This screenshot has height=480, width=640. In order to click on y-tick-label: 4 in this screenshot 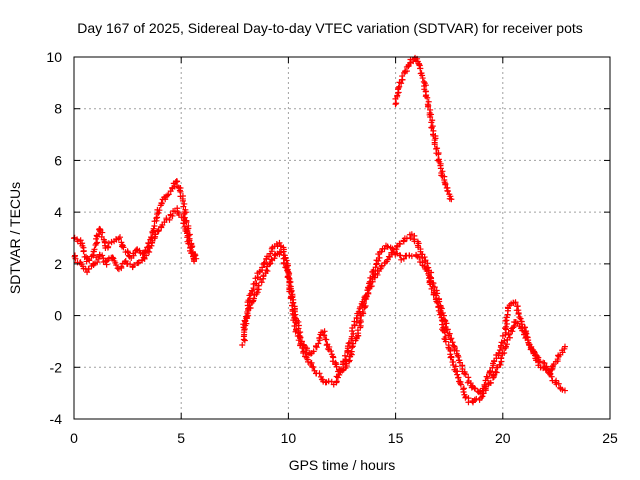, I will do `click(58, 212)`.